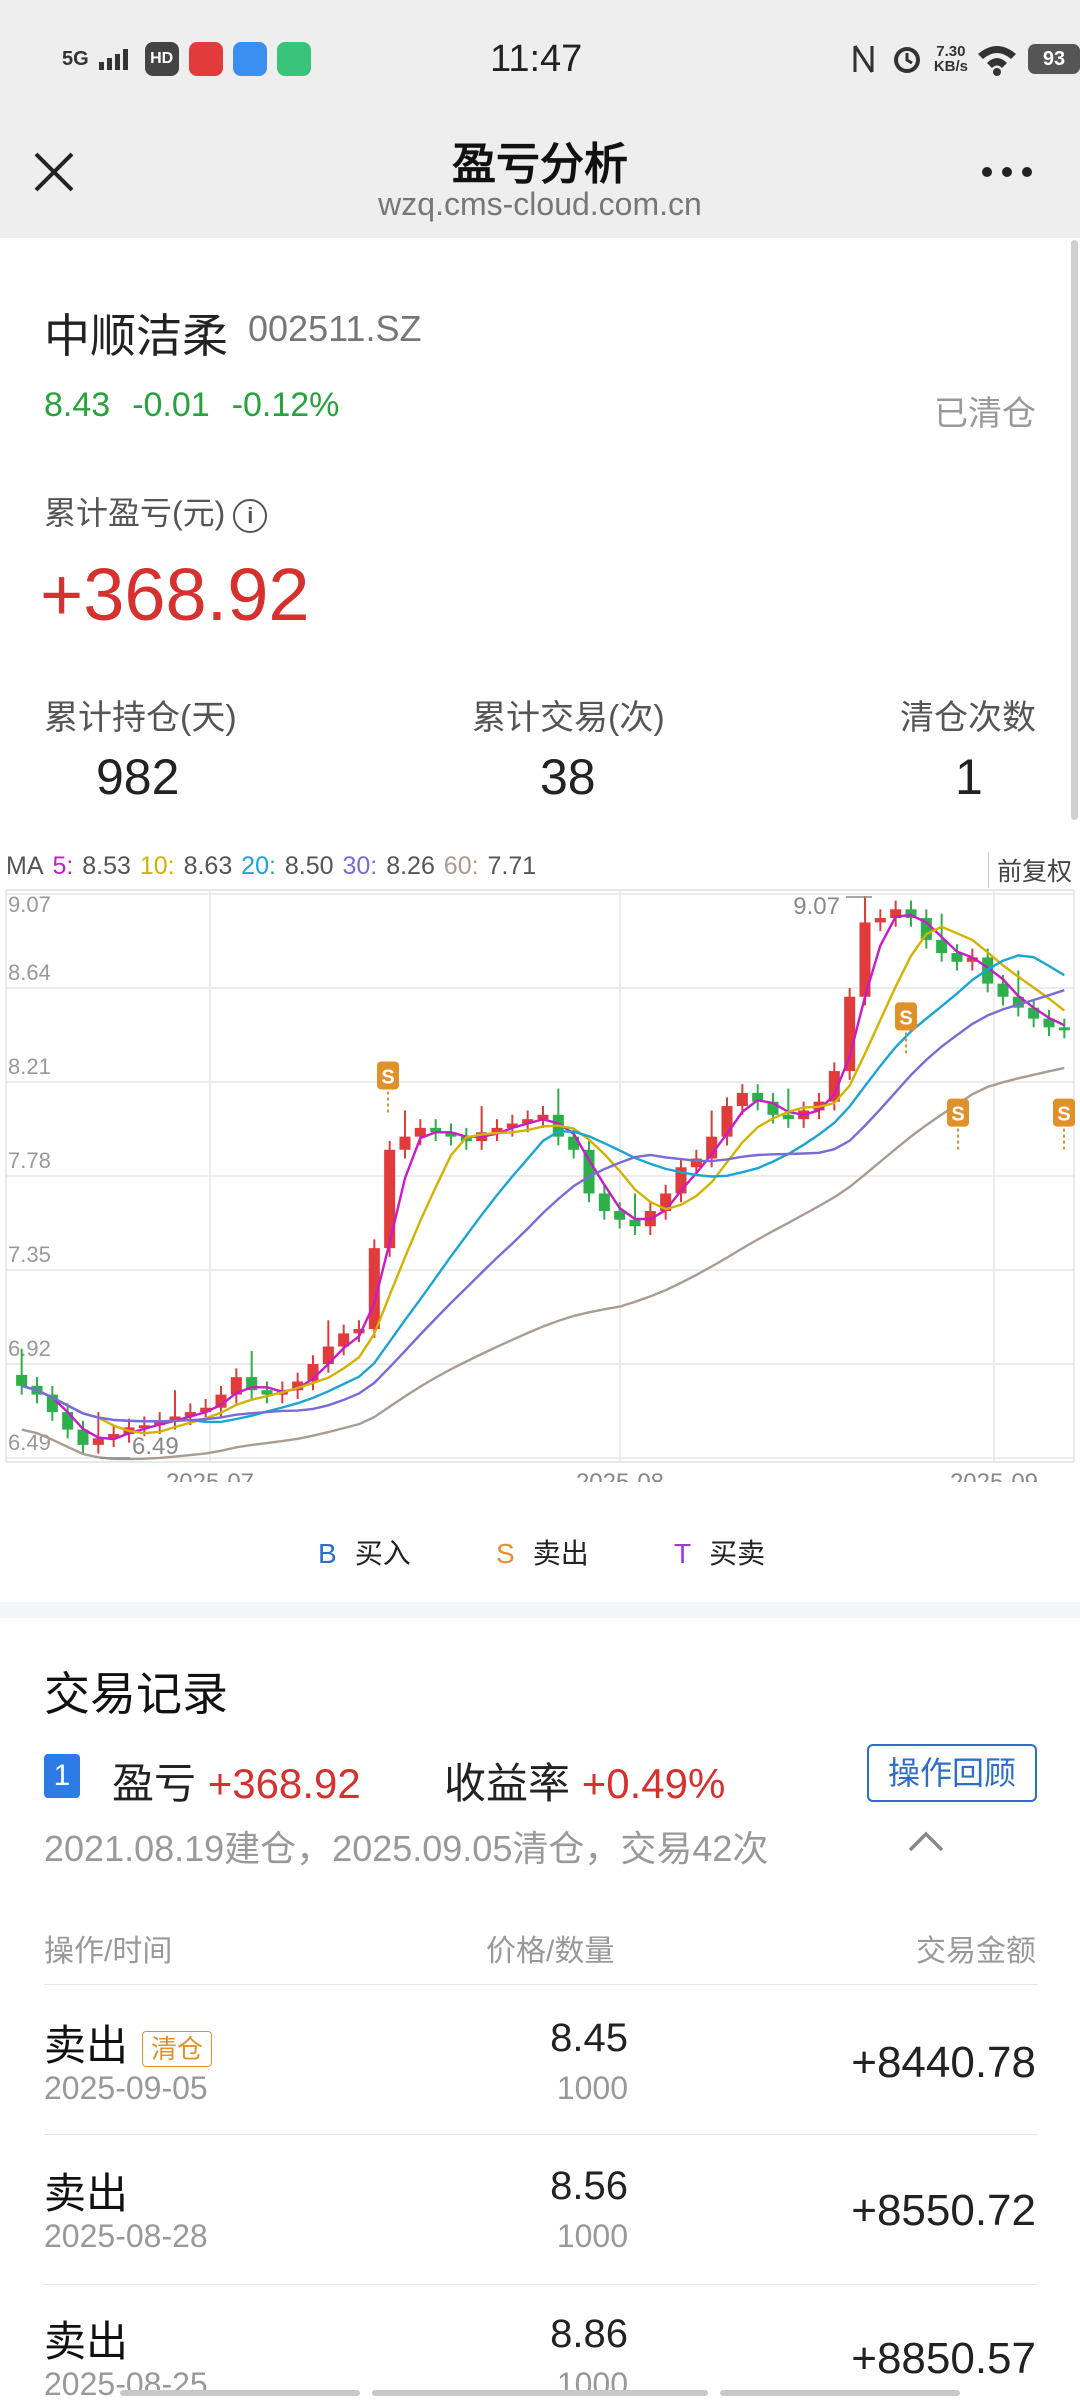  I want to click on alarm-icon, so click(906, 60).